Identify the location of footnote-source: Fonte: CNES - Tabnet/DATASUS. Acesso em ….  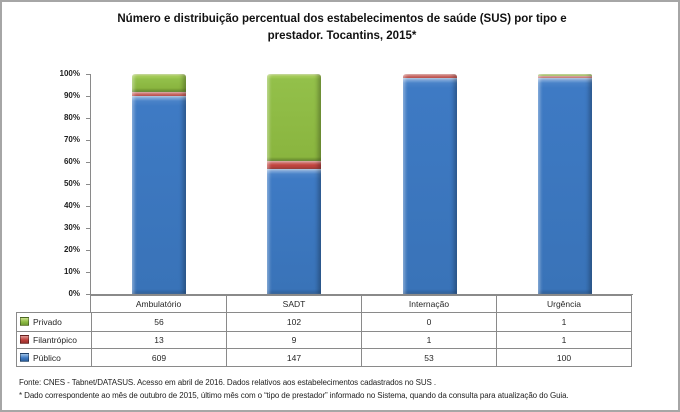
(228, 382).